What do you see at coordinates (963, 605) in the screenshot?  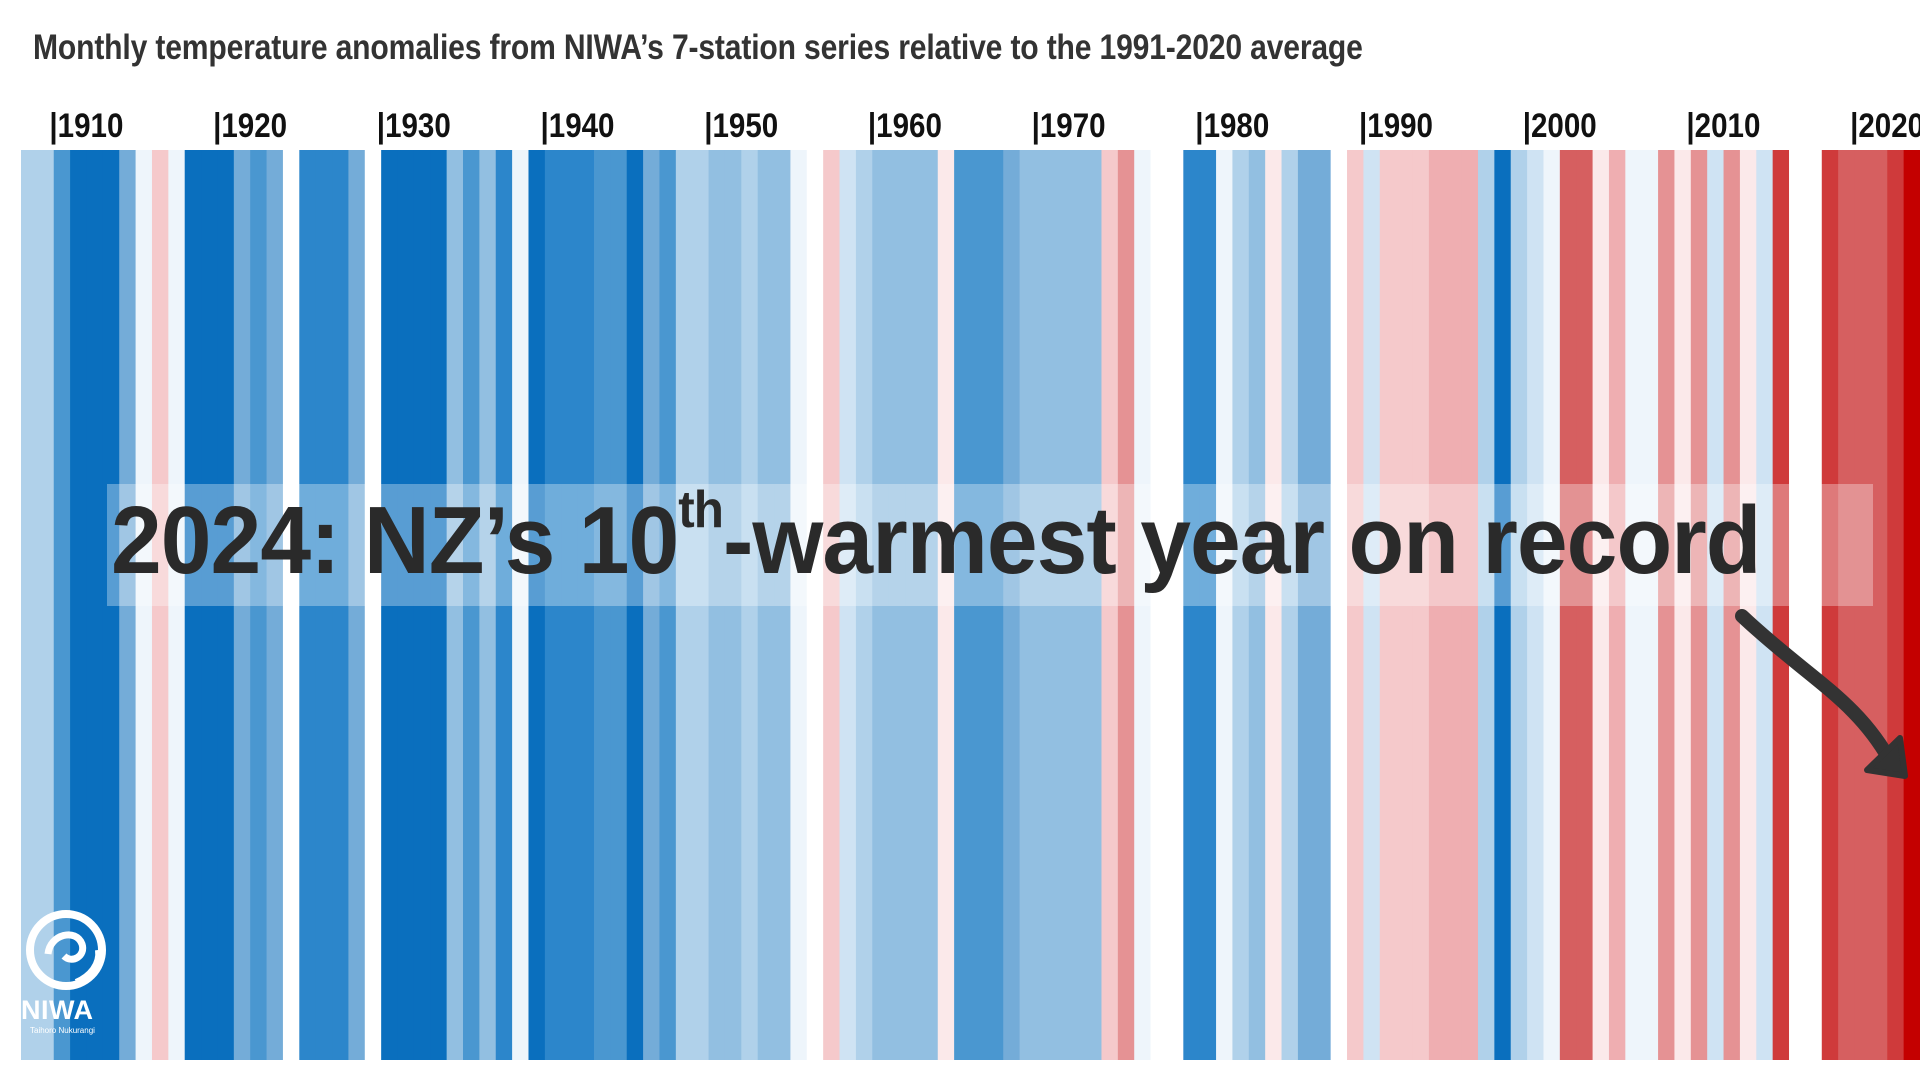 I see `stripe-1966` at bounding box center [963, 605].